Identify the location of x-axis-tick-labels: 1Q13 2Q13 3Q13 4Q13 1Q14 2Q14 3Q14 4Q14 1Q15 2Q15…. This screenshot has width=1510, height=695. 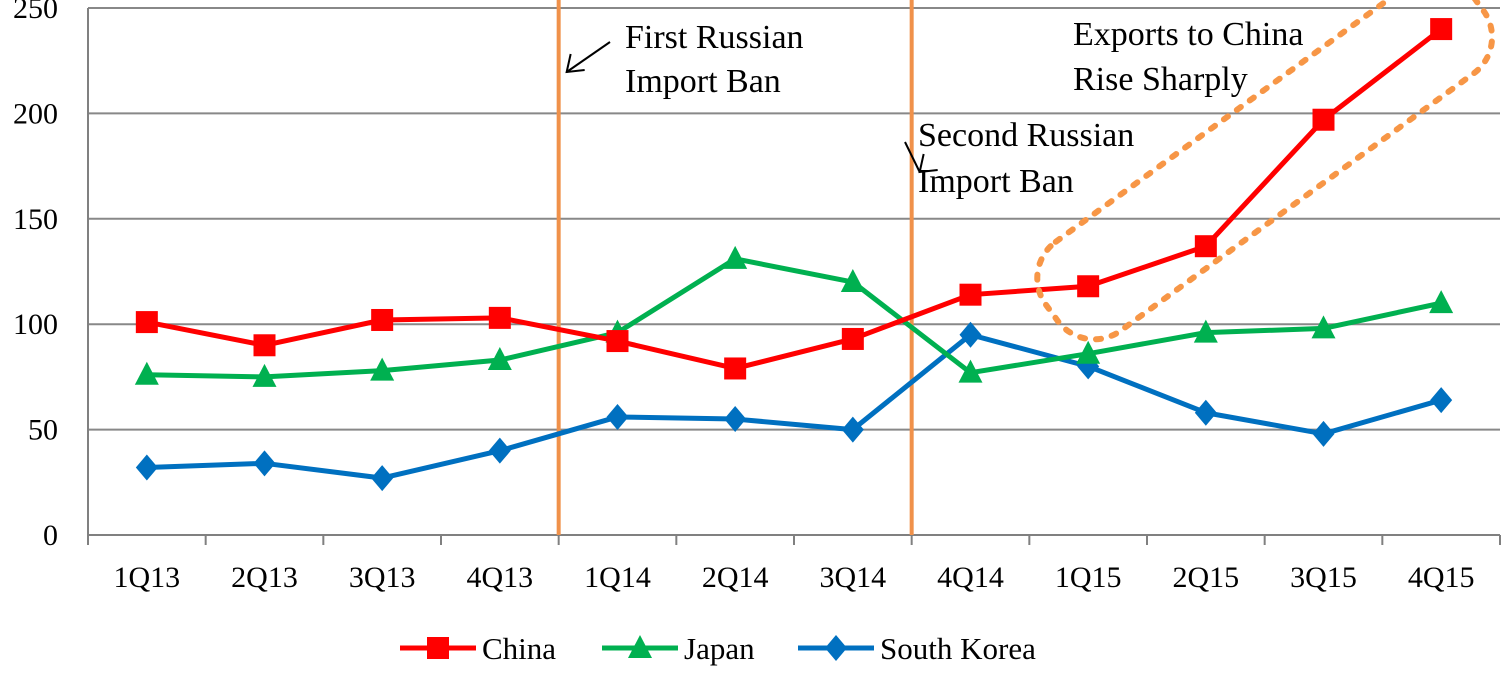
(793, 577).